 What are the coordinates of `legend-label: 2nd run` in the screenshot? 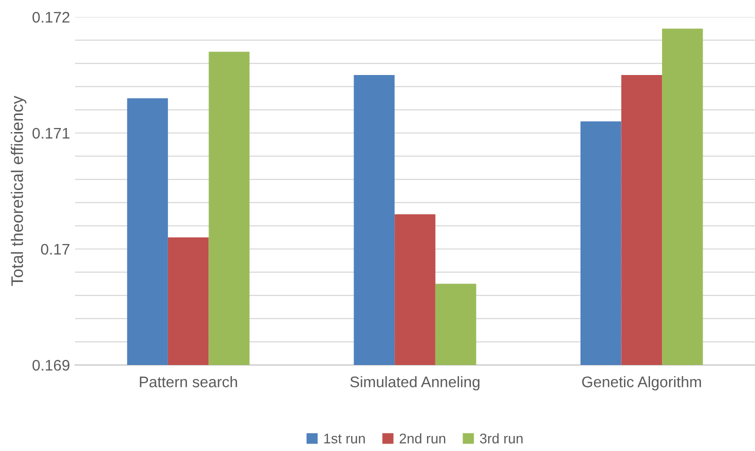 It's located at (423, 438).